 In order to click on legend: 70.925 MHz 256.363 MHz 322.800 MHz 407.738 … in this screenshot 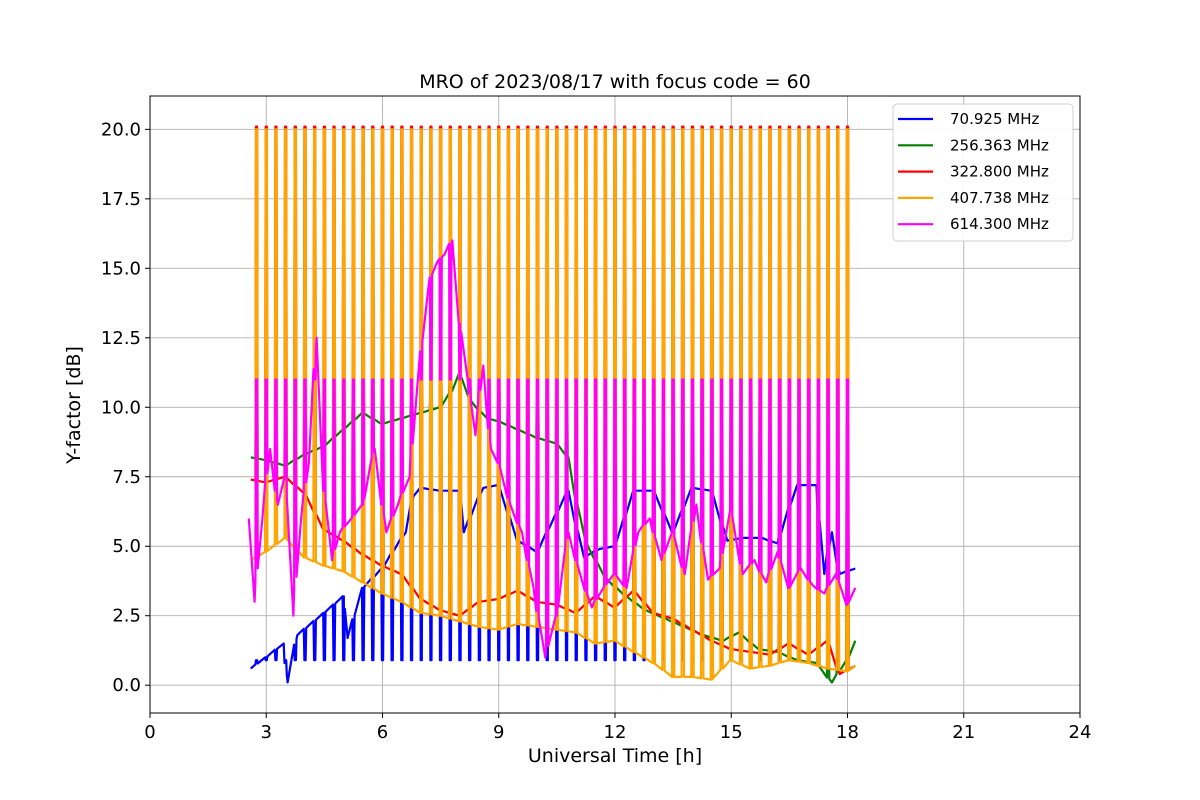, I will do `click(983, 172)`.